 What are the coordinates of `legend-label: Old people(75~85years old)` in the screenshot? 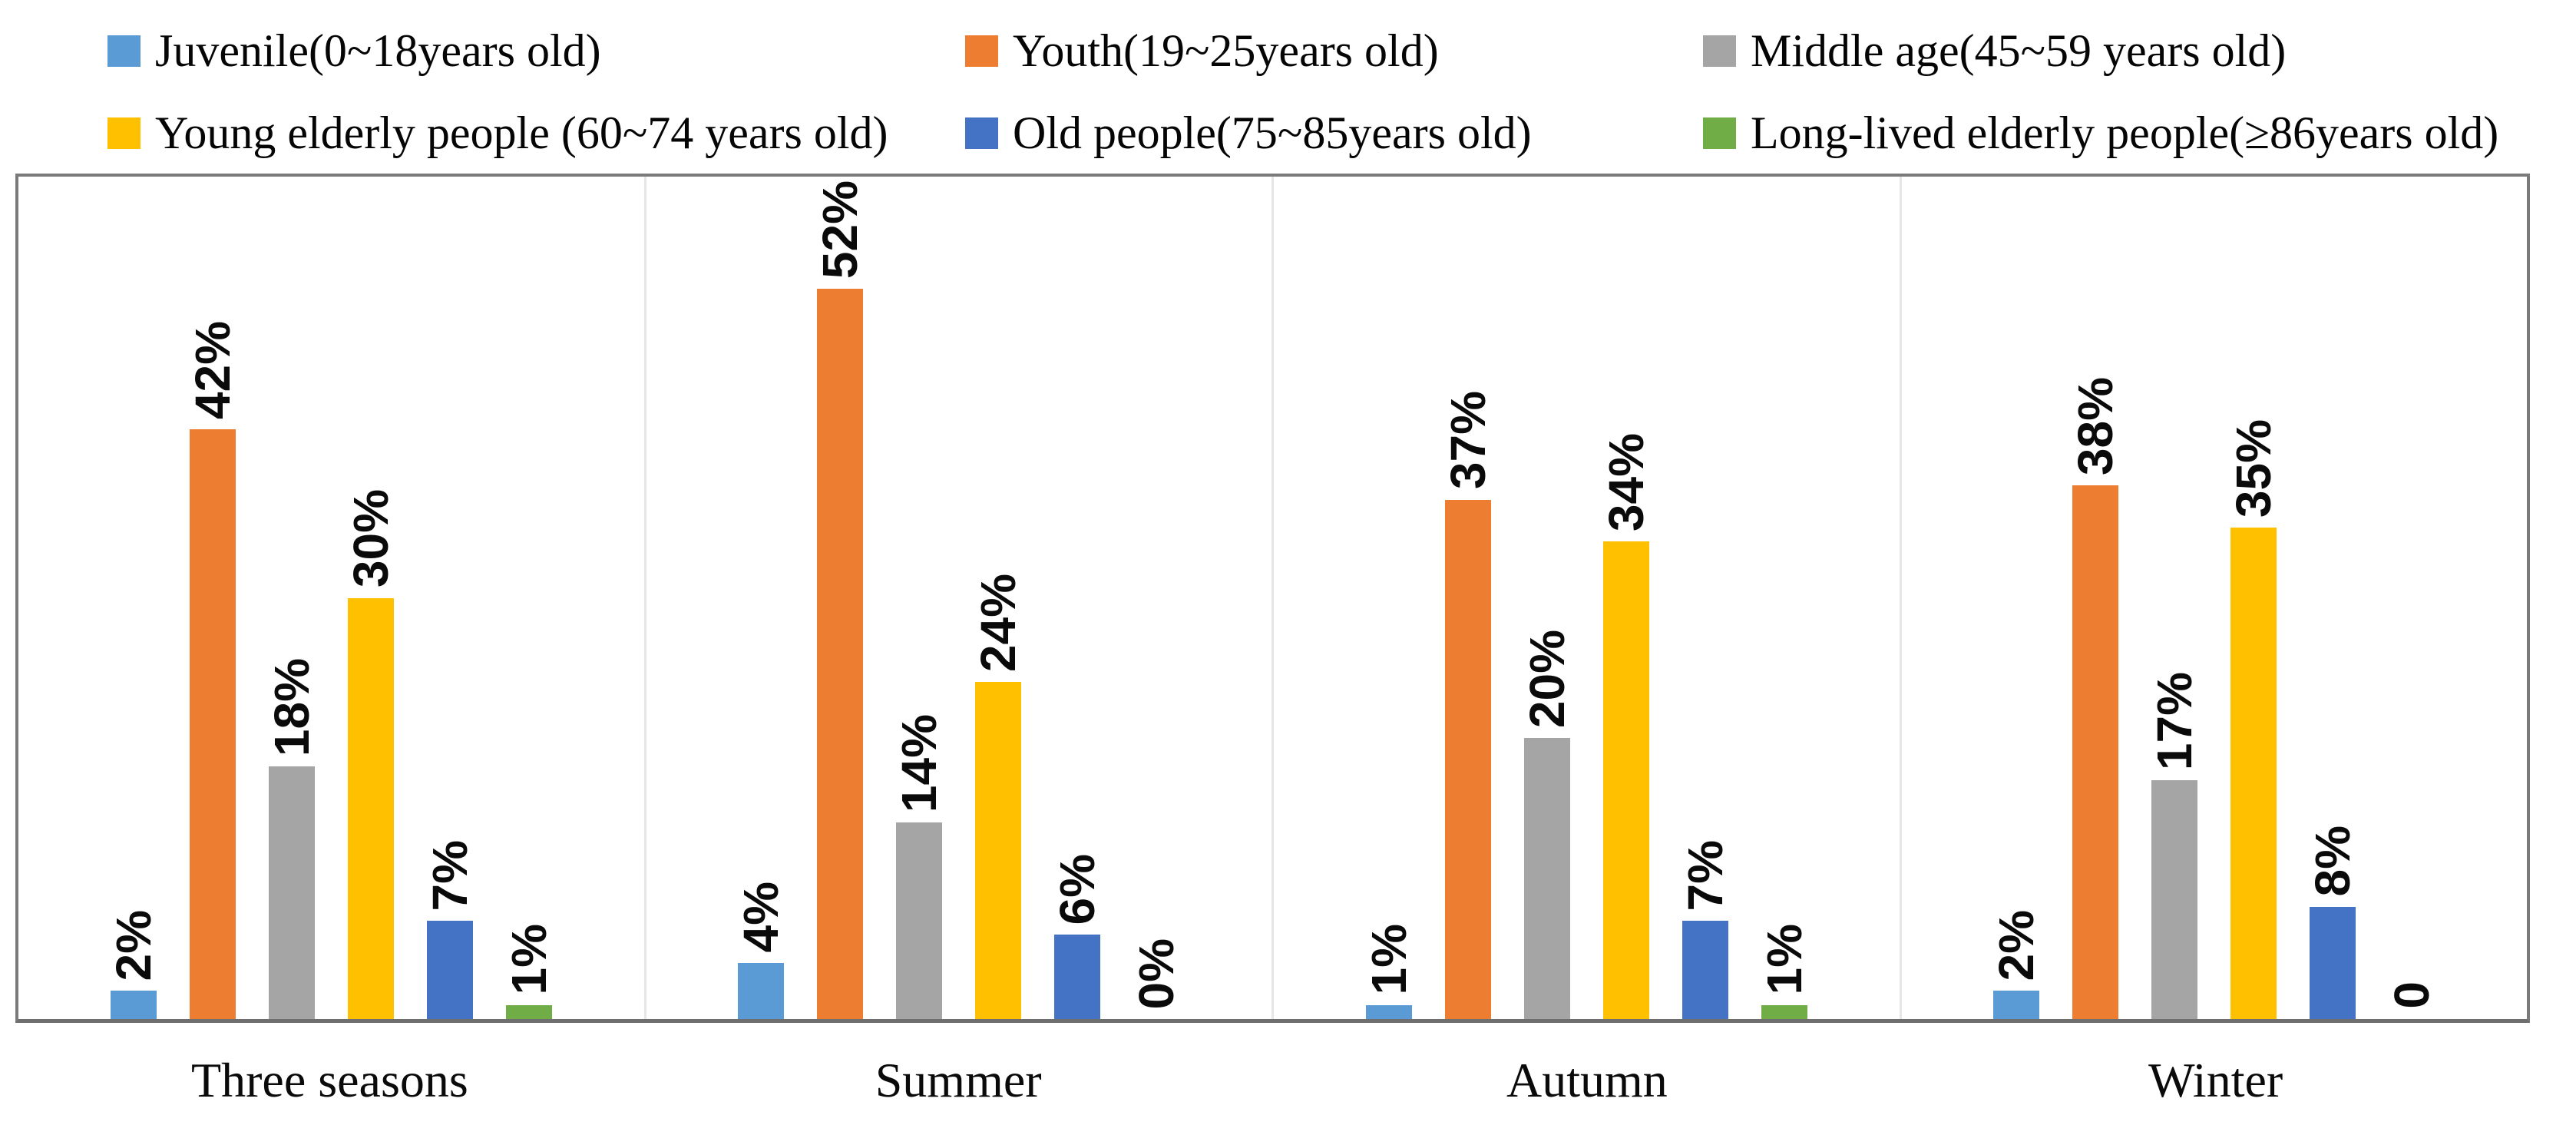 It's located at (1272, 133).